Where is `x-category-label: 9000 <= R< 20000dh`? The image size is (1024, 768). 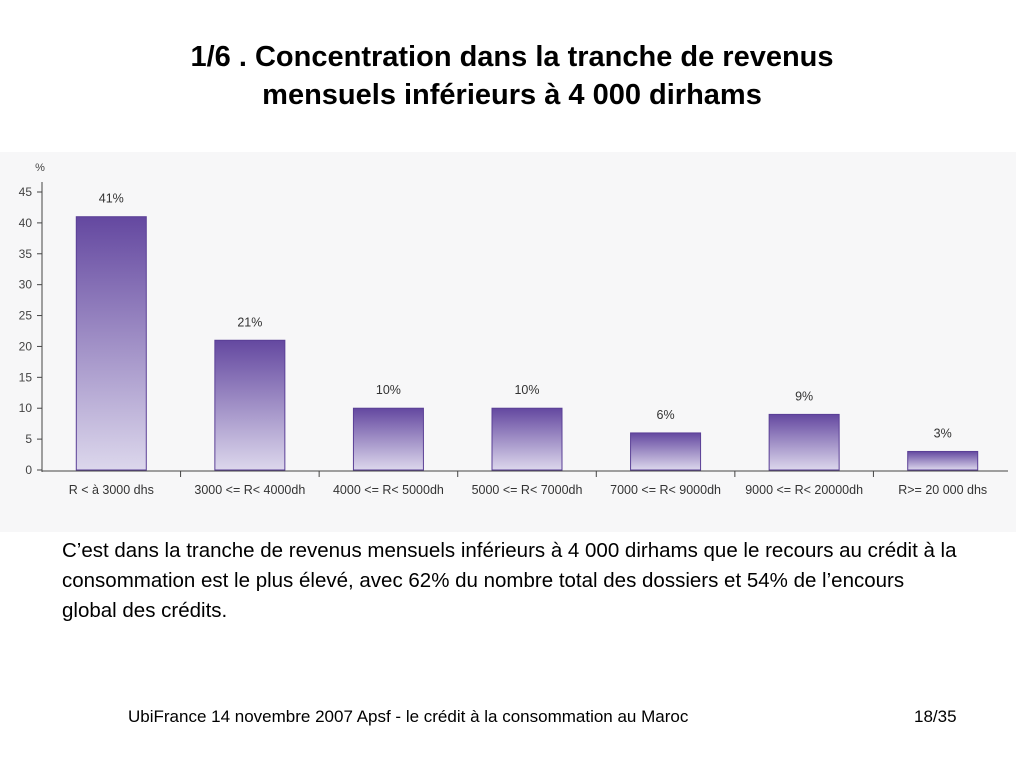
x-category-label: 9000 <= R< 20000dh is located at coordinates (804, 490).